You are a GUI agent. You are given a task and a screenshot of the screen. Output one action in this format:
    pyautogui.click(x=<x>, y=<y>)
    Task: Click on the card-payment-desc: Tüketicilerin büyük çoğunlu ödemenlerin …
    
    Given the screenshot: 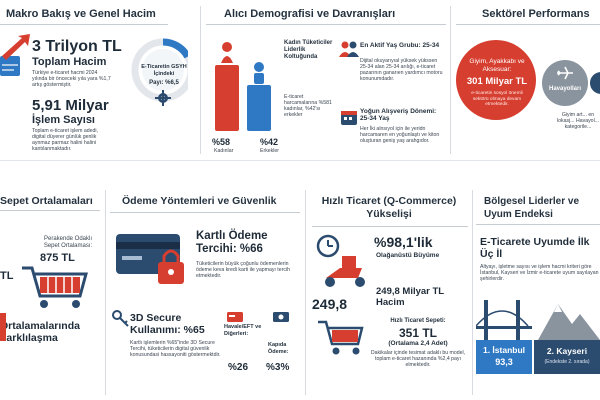 What is the action you would take?
    pyautogui.click(x=243, y=270)
    